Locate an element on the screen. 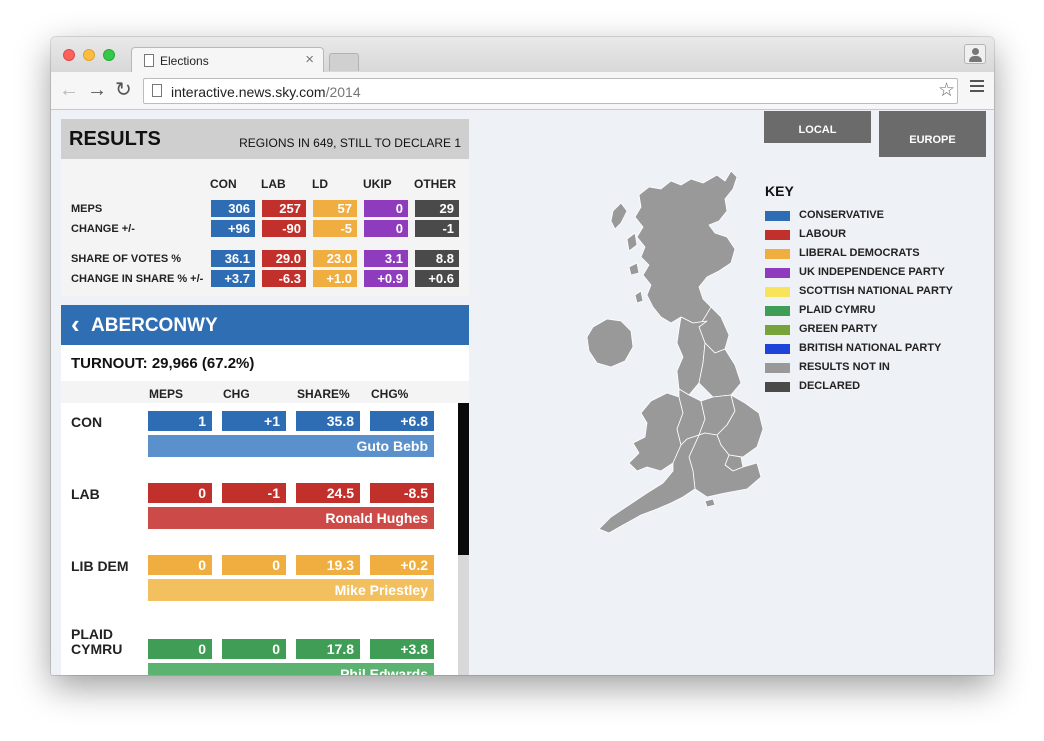 This screenshot has width=1044, height=741. key-item: DECLARED is located at coordinates (812, 387).